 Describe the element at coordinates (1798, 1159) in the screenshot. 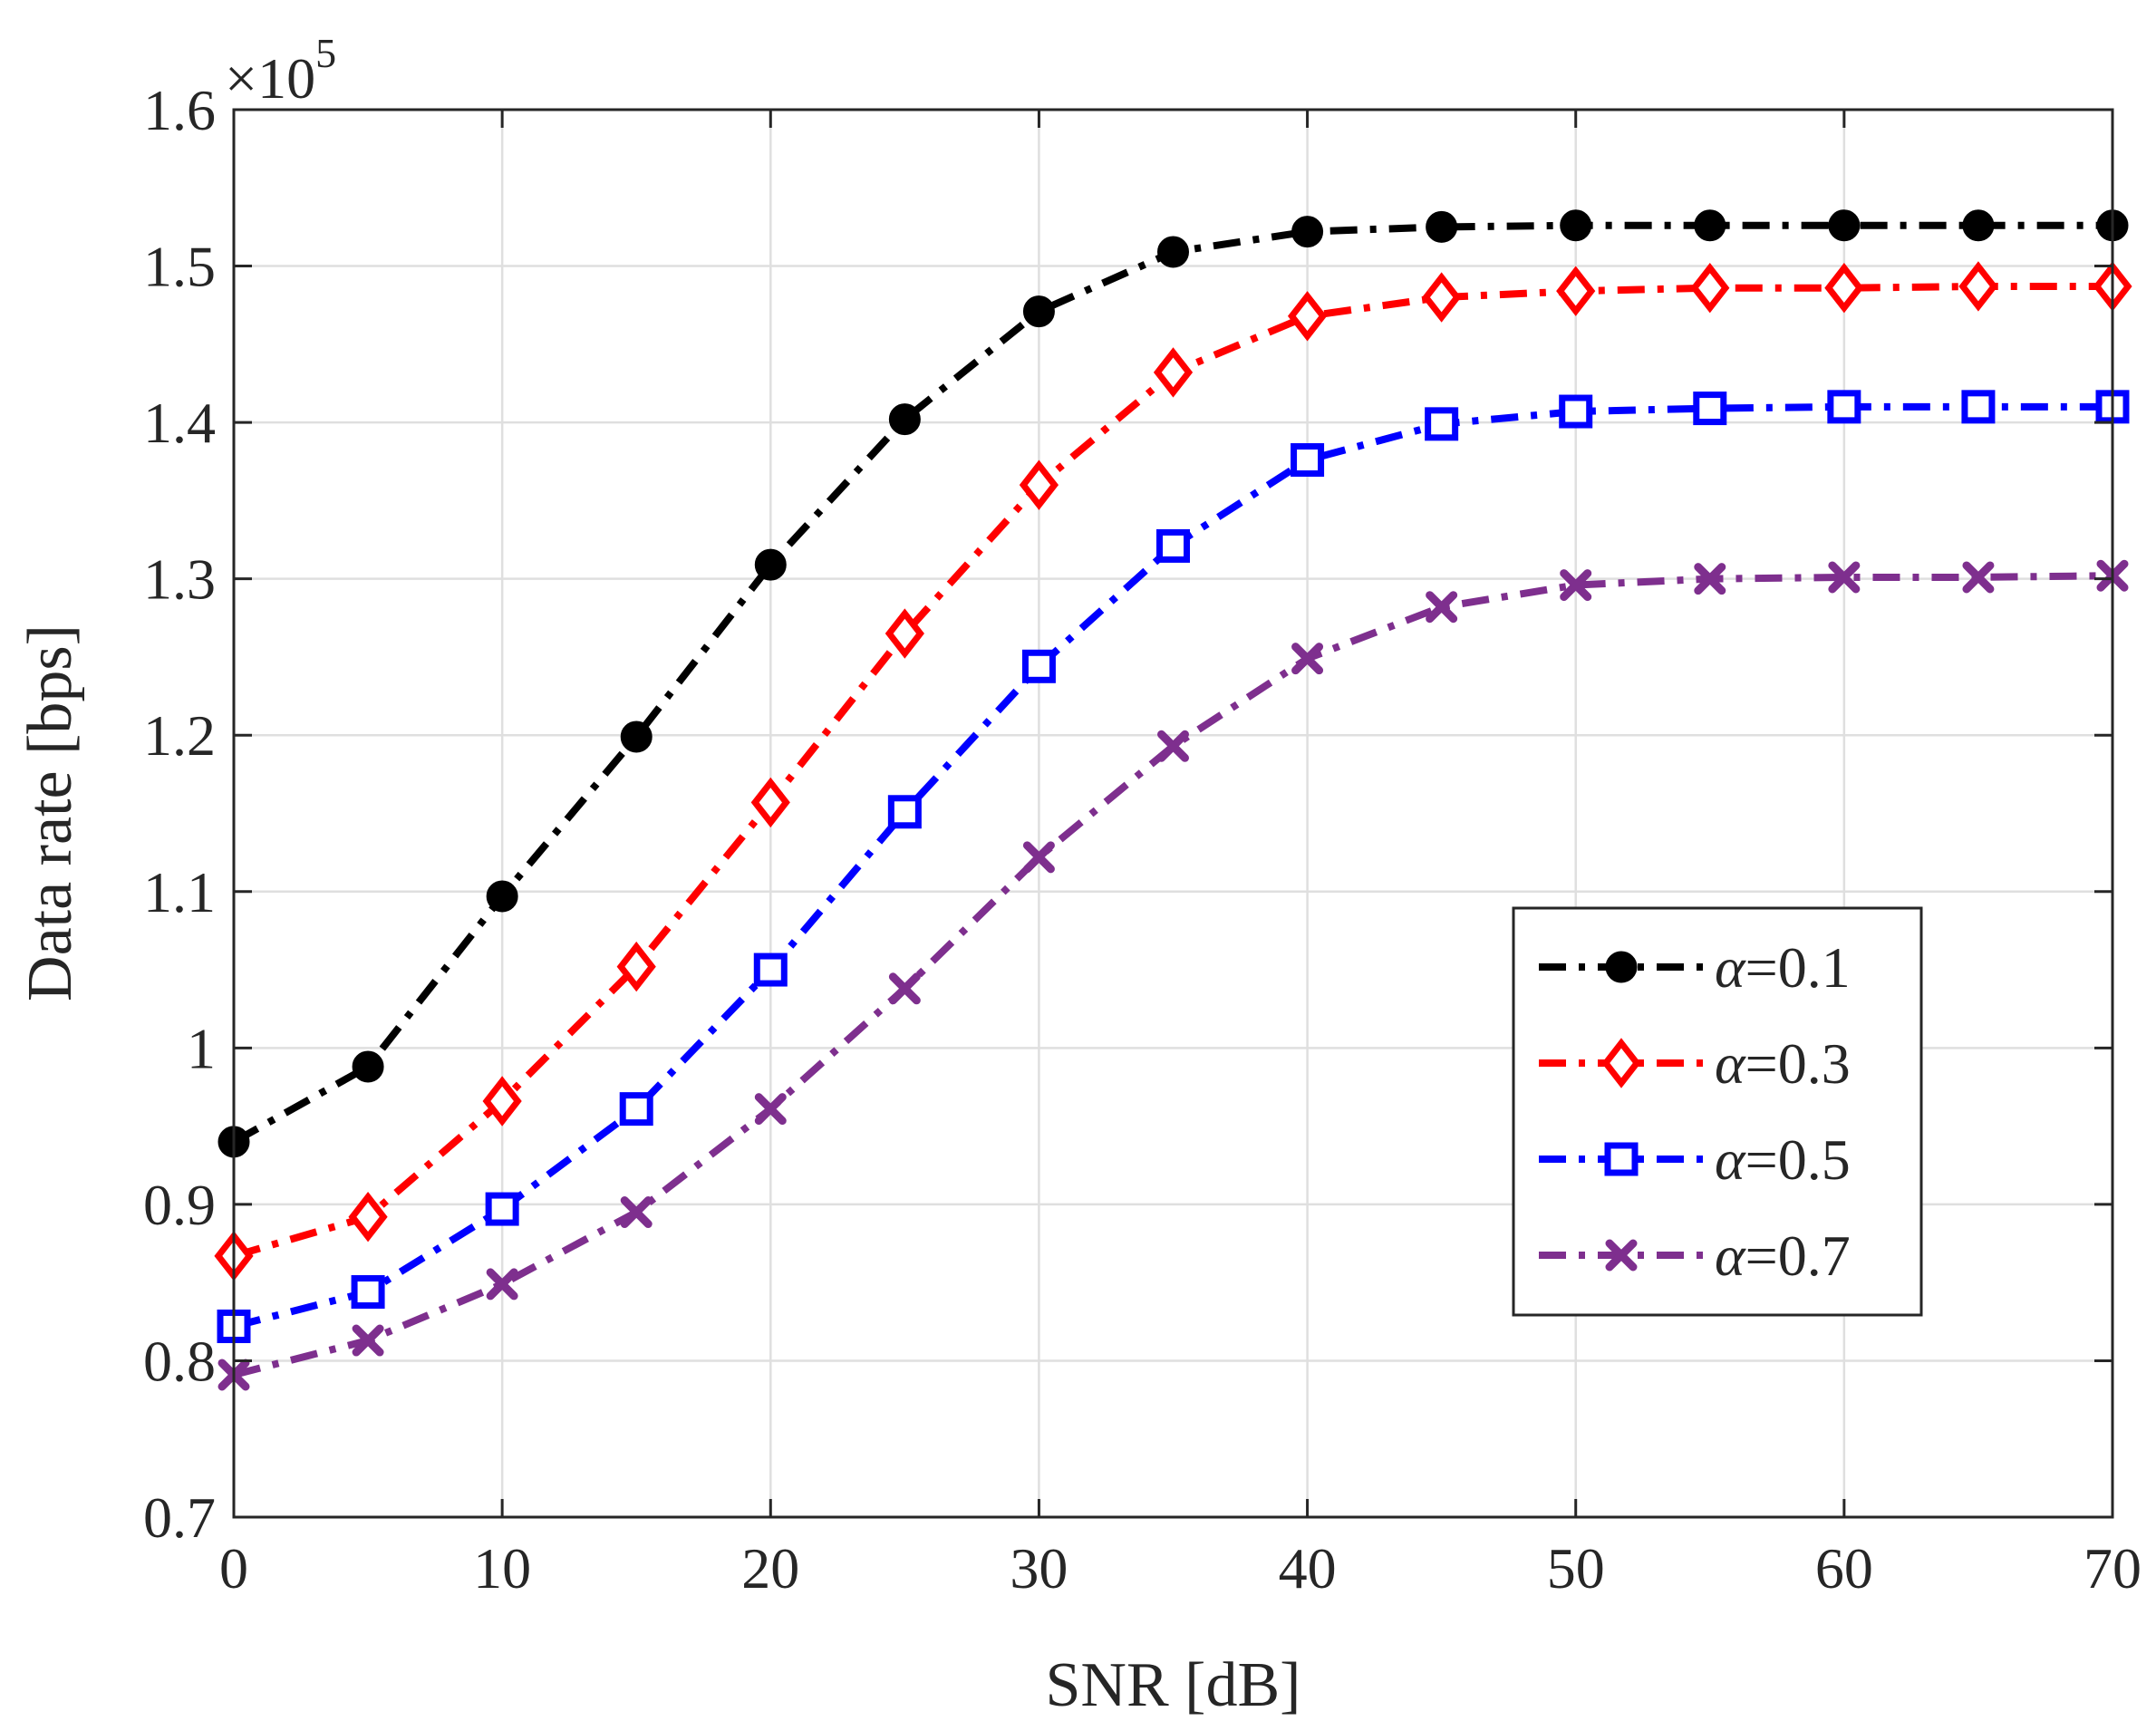

I see `legend-value: =0.5` at that location.